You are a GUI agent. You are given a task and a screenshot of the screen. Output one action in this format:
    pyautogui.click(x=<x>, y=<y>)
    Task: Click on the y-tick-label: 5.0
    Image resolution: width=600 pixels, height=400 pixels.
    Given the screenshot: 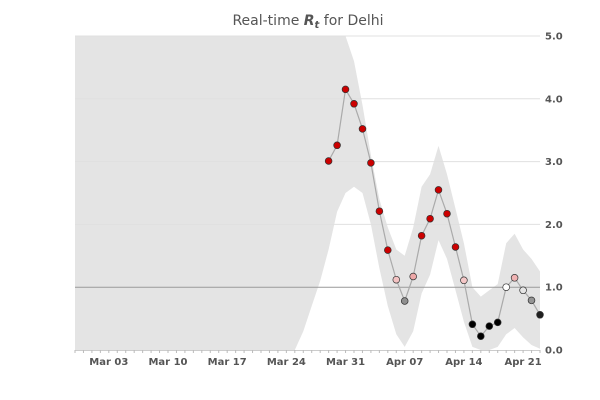 What is the action you would take?
    pyautogui.click(x=554, y=37)
    